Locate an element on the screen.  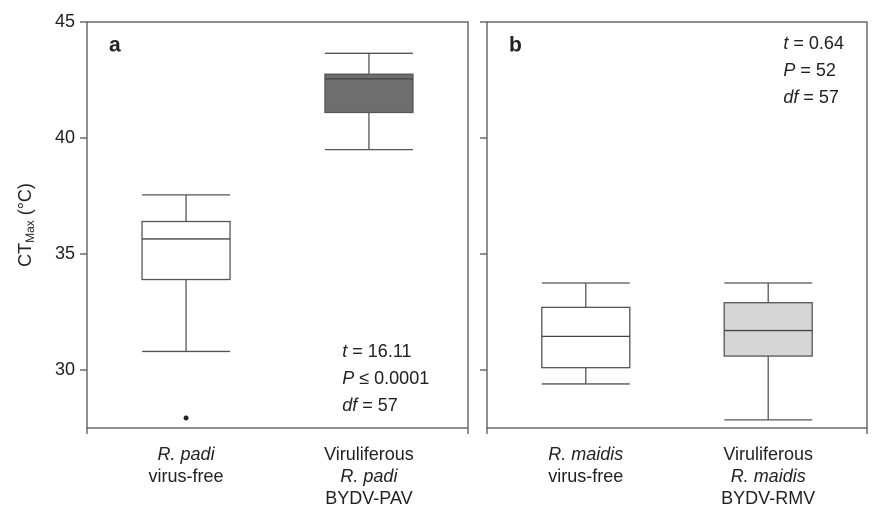
annotation: P ≤ 0.0001 is located at coordinates (385, 378).